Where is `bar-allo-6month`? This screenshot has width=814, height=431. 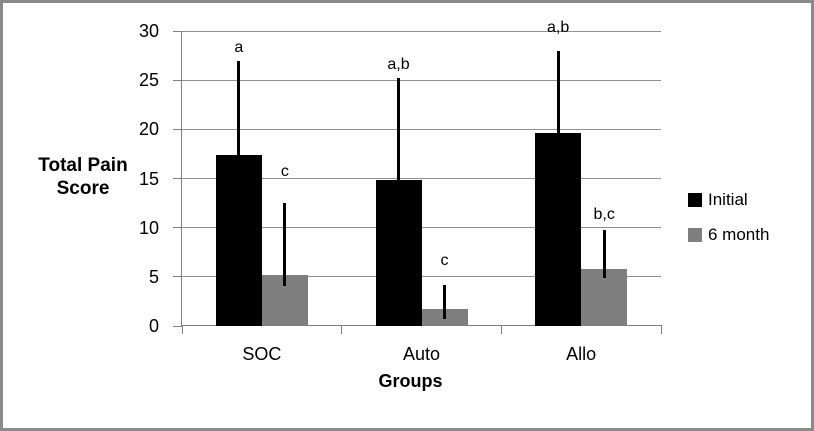 bar-allo-6month is located at coordinates (604, 297).